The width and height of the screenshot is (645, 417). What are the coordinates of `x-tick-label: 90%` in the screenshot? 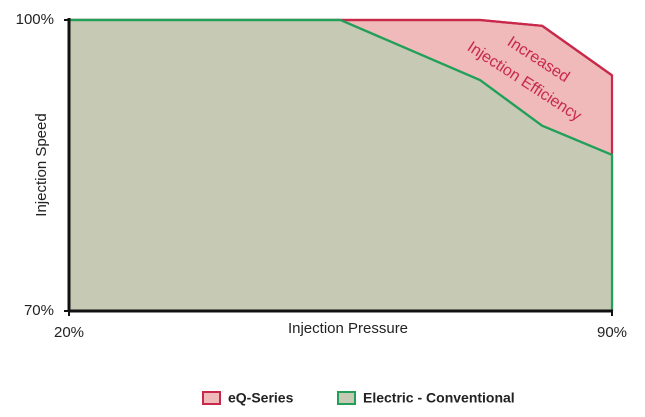 It's located at (612, 332).